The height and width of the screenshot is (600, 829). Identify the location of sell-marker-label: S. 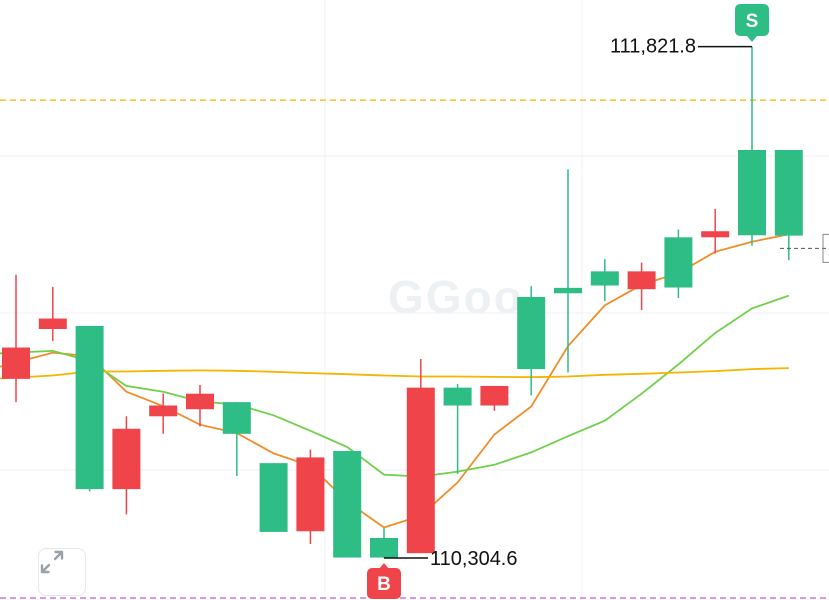
(752, 21).